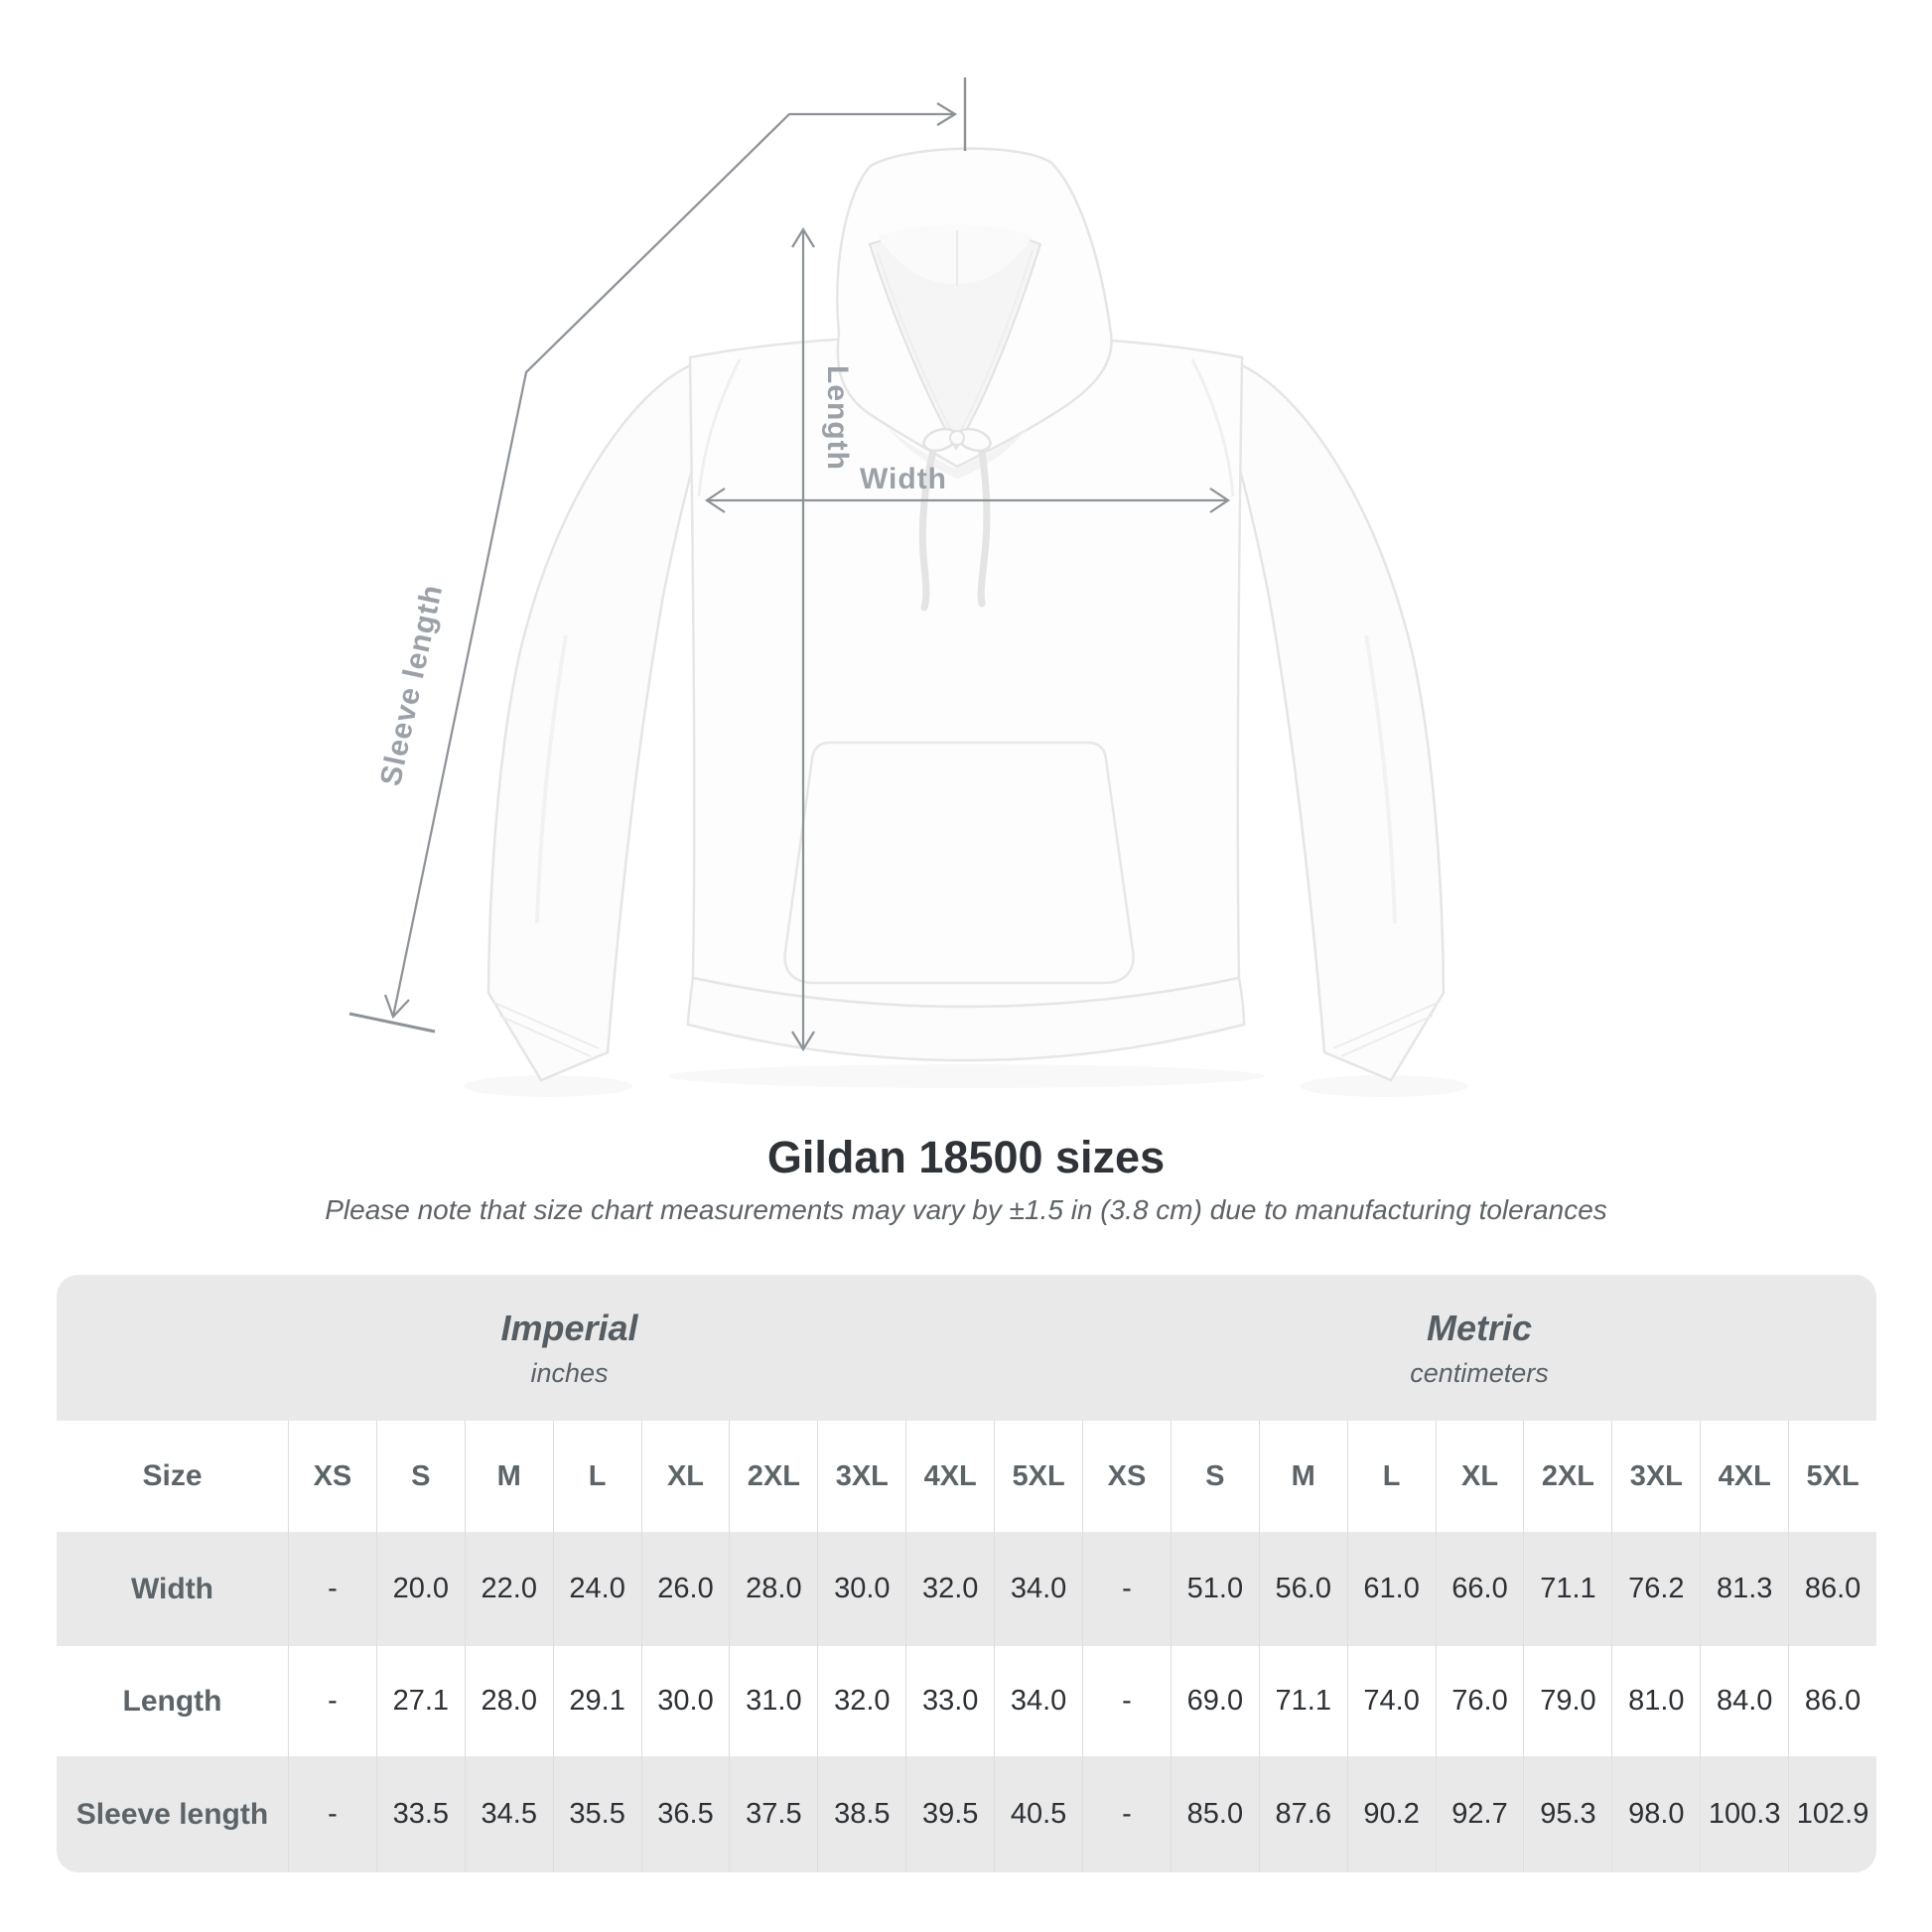 This screenshot has width=1932, height=1932. I want to click on kangaroo-pocket, so click(959, 863).